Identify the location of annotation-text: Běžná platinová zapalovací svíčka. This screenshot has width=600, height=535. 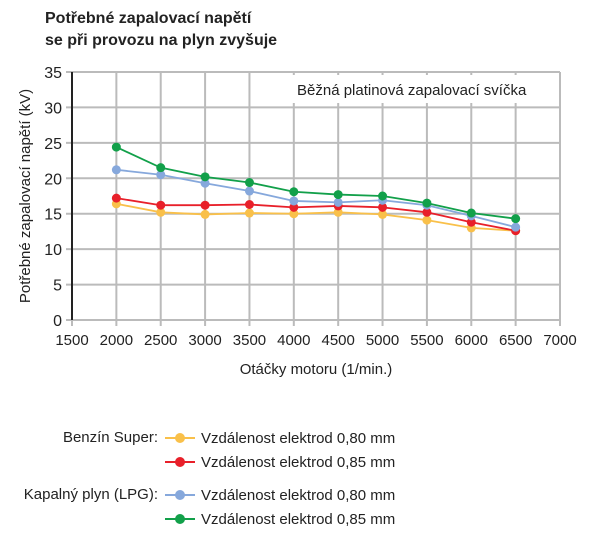
(412, 90).